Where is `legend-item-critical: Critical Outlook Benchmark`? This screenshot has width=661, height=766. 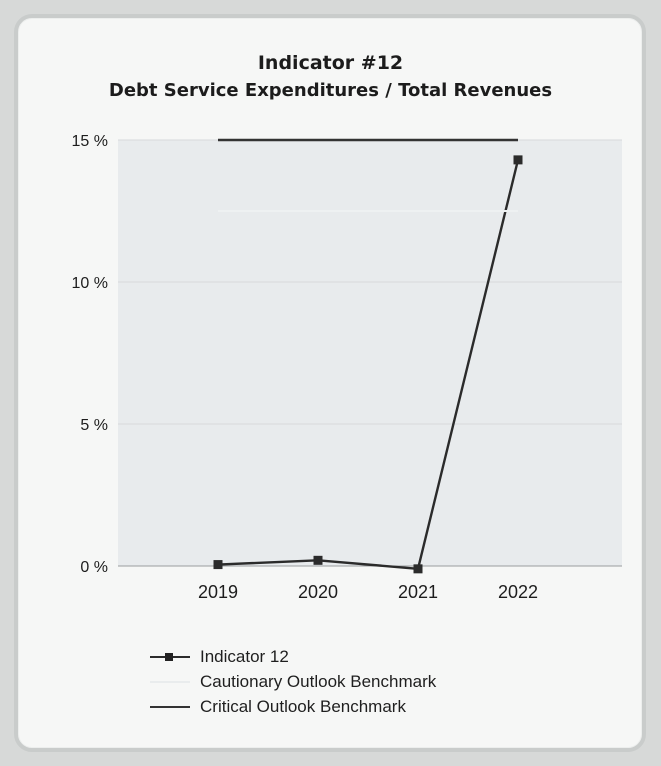 legend-item-critical: Critical Outlook Benchmark is located at coordinates (293, 706).